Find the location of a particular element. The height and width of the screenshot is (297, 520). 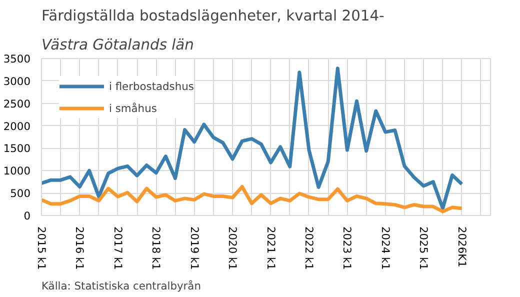

y-tick-label: 3500 is located at coordinates (17, 59).